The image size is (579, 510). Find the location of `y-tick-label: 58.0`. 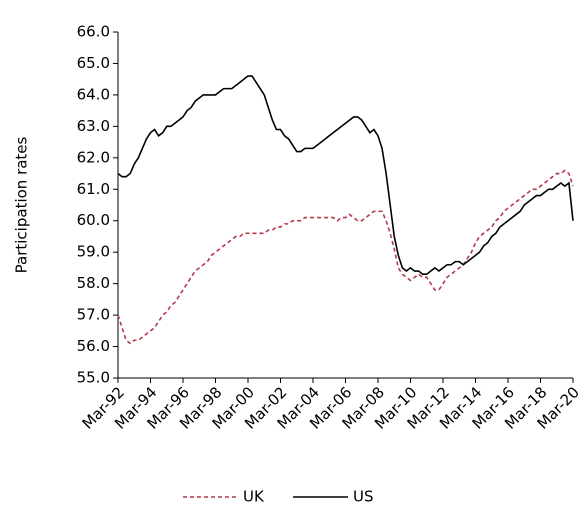

y-tick-label: 58.0 is located at coordinates (93, 283).